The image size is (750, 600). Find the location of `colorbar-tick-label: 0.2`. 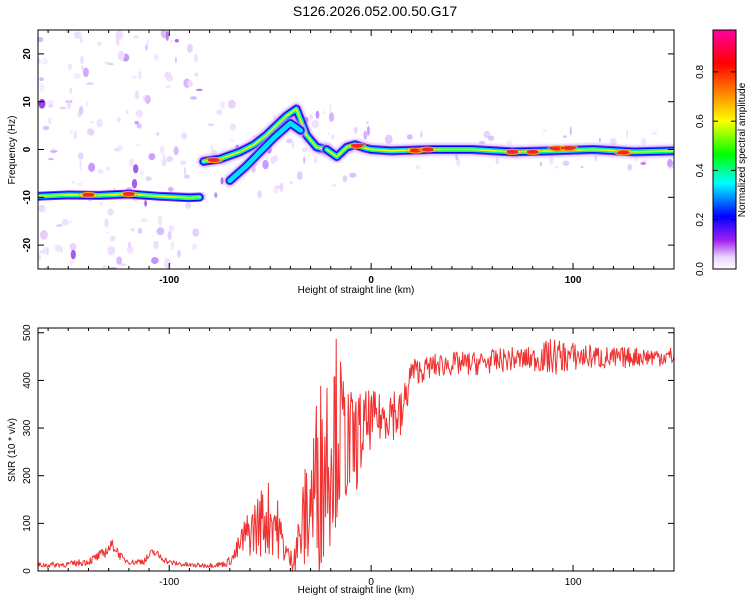

colorbar-tick-label: 0.2 is located at coordinates (700, 219).